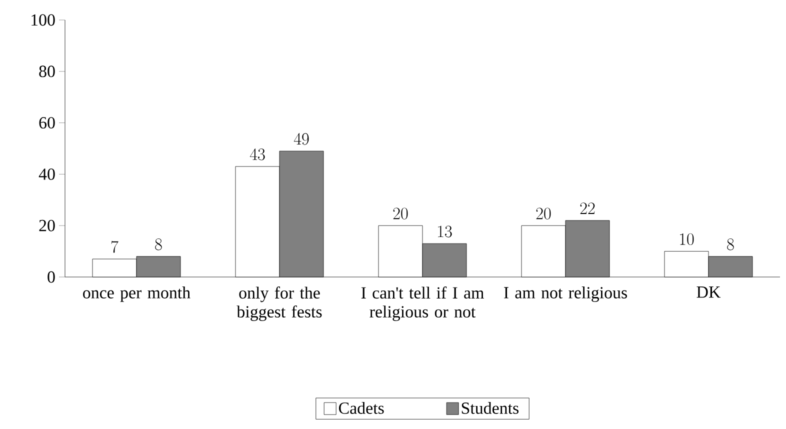  What do you see at coordinates (587, 208) in the screenshot?
I see `data-label: 22` at bounding box center [587, 208].